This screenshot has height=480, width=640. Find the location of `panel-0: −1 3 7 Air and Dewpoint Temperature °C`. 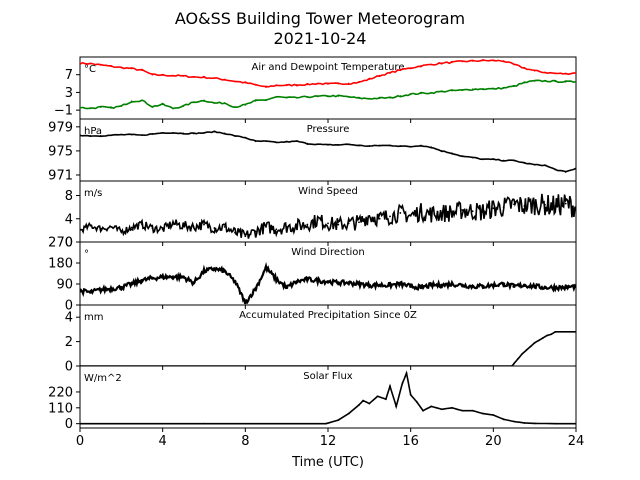

panel-0: −1 3 7 Air and Dewpoint Temperature °C is located at coordinates (315, 89).